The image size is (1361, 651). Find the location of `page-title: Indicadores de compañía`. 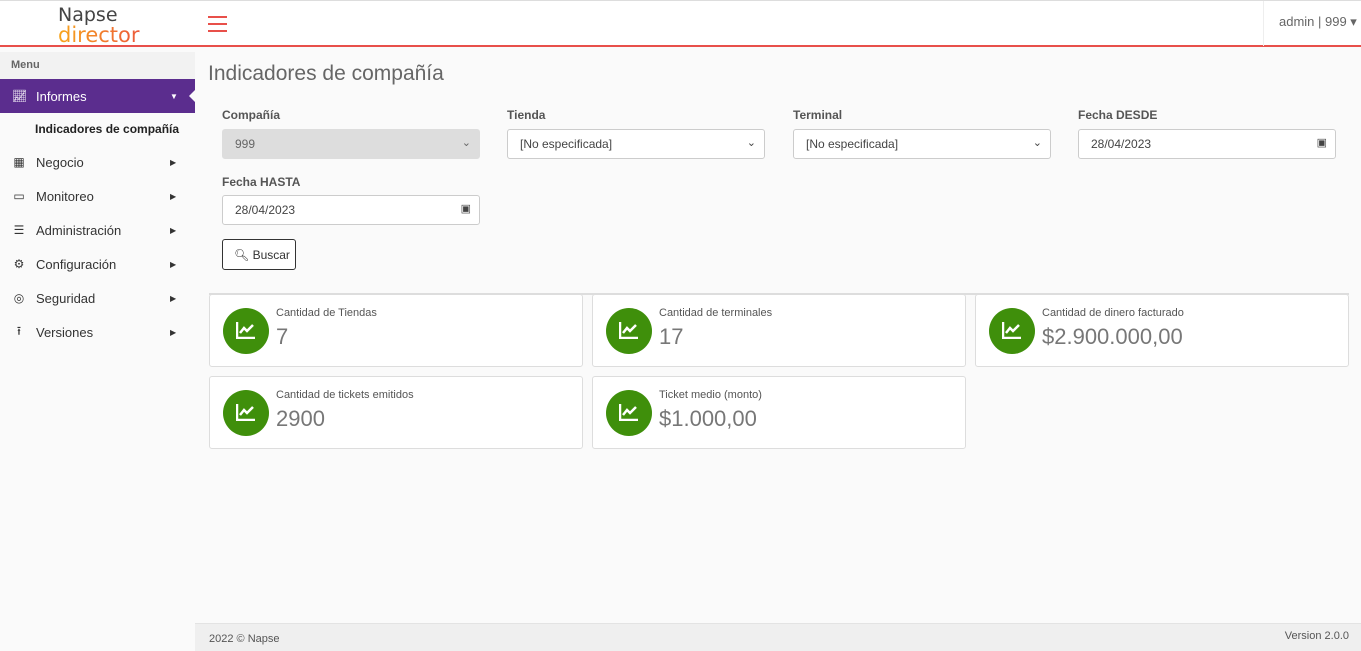

page-title: Indicadores de compañía is located at coordinates (326, 73).